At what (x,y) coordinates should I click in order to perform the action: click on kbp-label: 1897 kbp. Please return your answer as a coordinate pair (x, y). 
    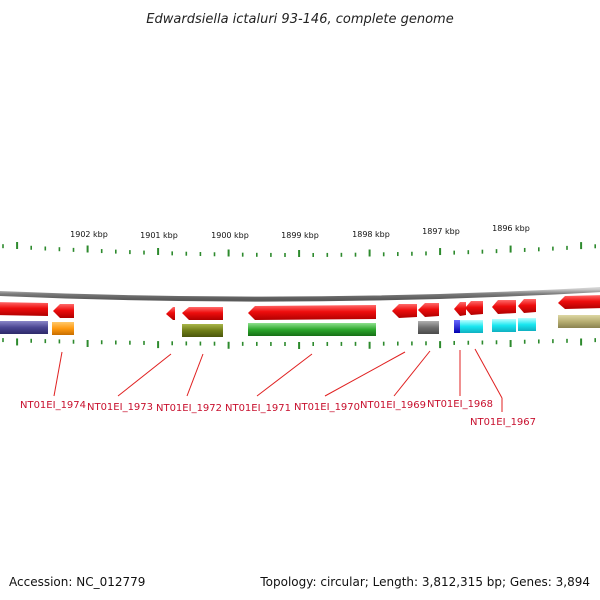
    Looking at the image, I should click on (441, 231).